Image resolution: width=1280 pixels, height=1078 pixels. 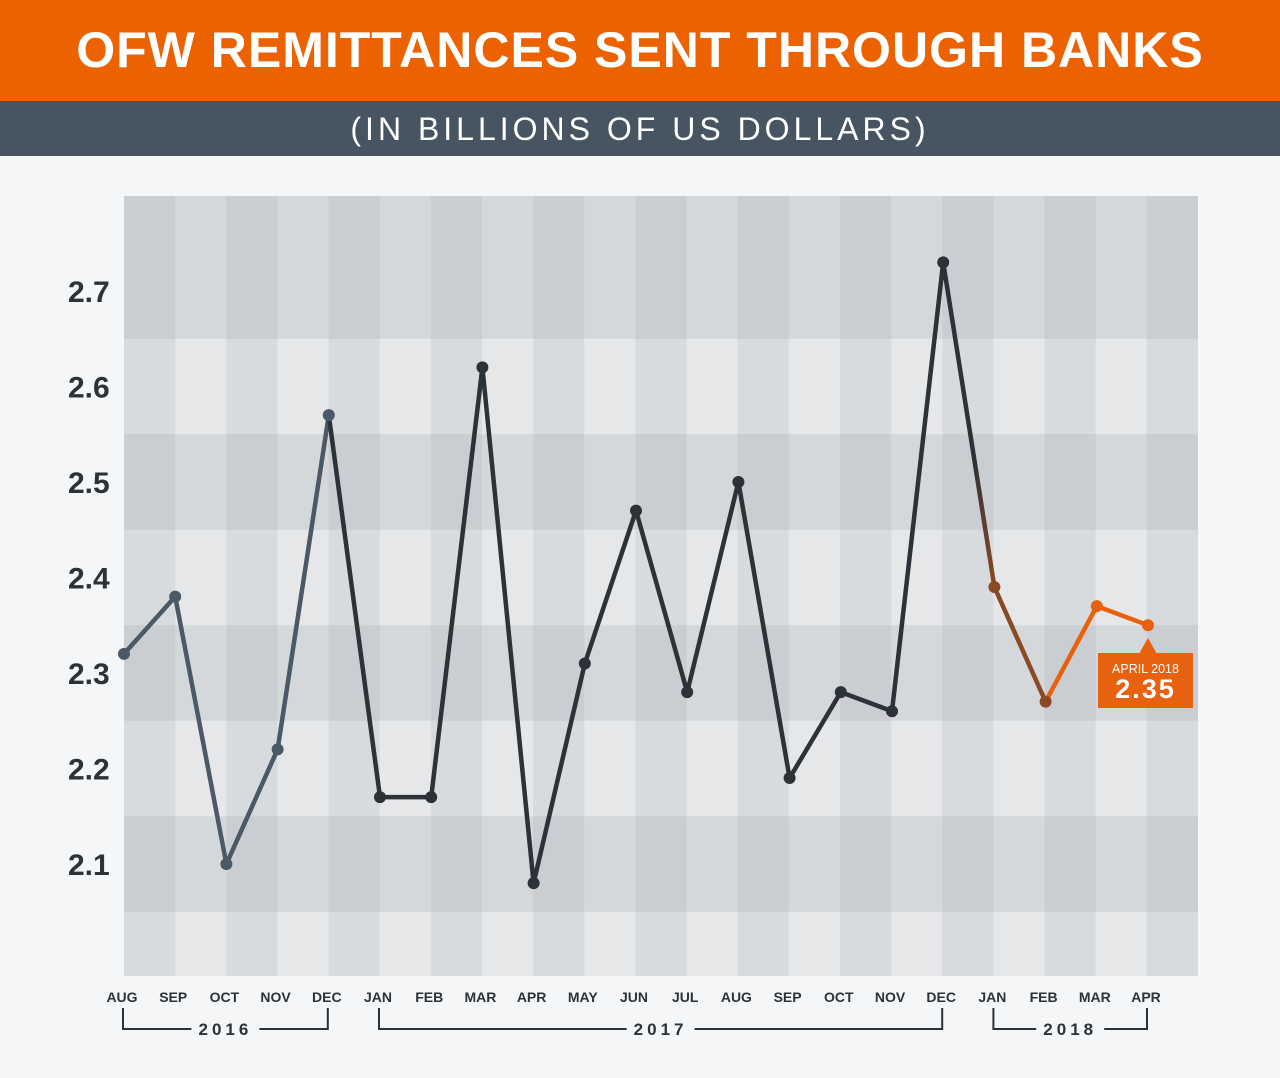 What do you see at coordinates (583, 997) in the screenshot?
I see `x-tick-label: MAY` at bounding box center [583, 997].